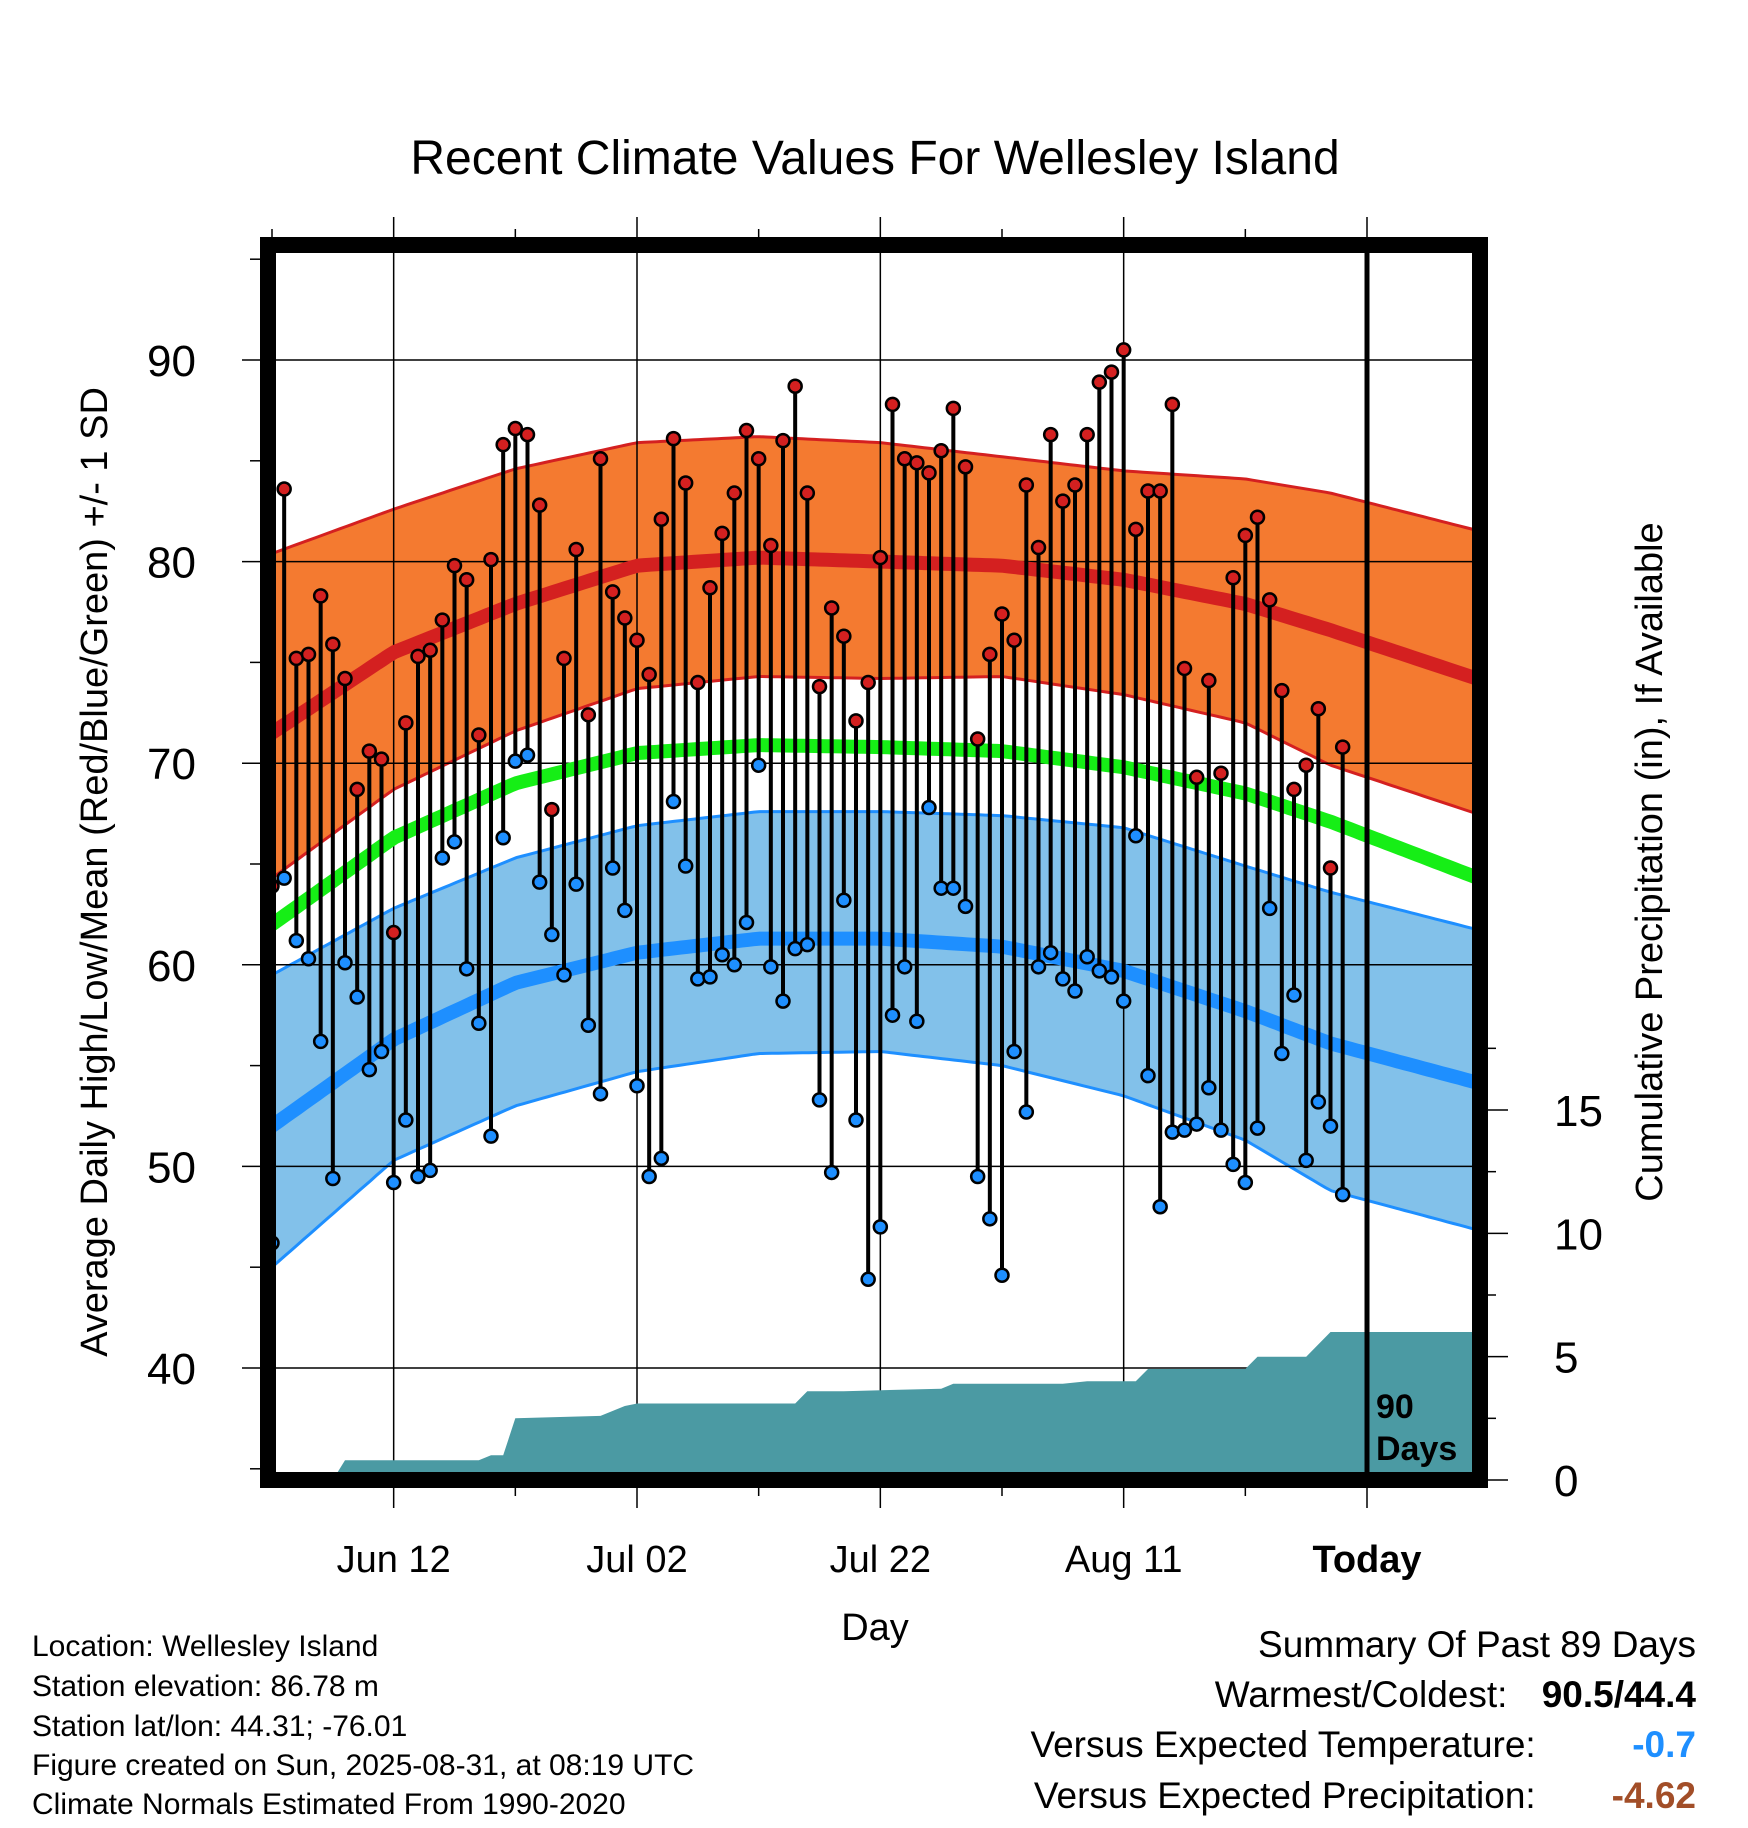  What do you see at coordinates (1416, 1449) in the screenshot?
I see `period-label-unit: Days` at bounding box center [1416, 1449].